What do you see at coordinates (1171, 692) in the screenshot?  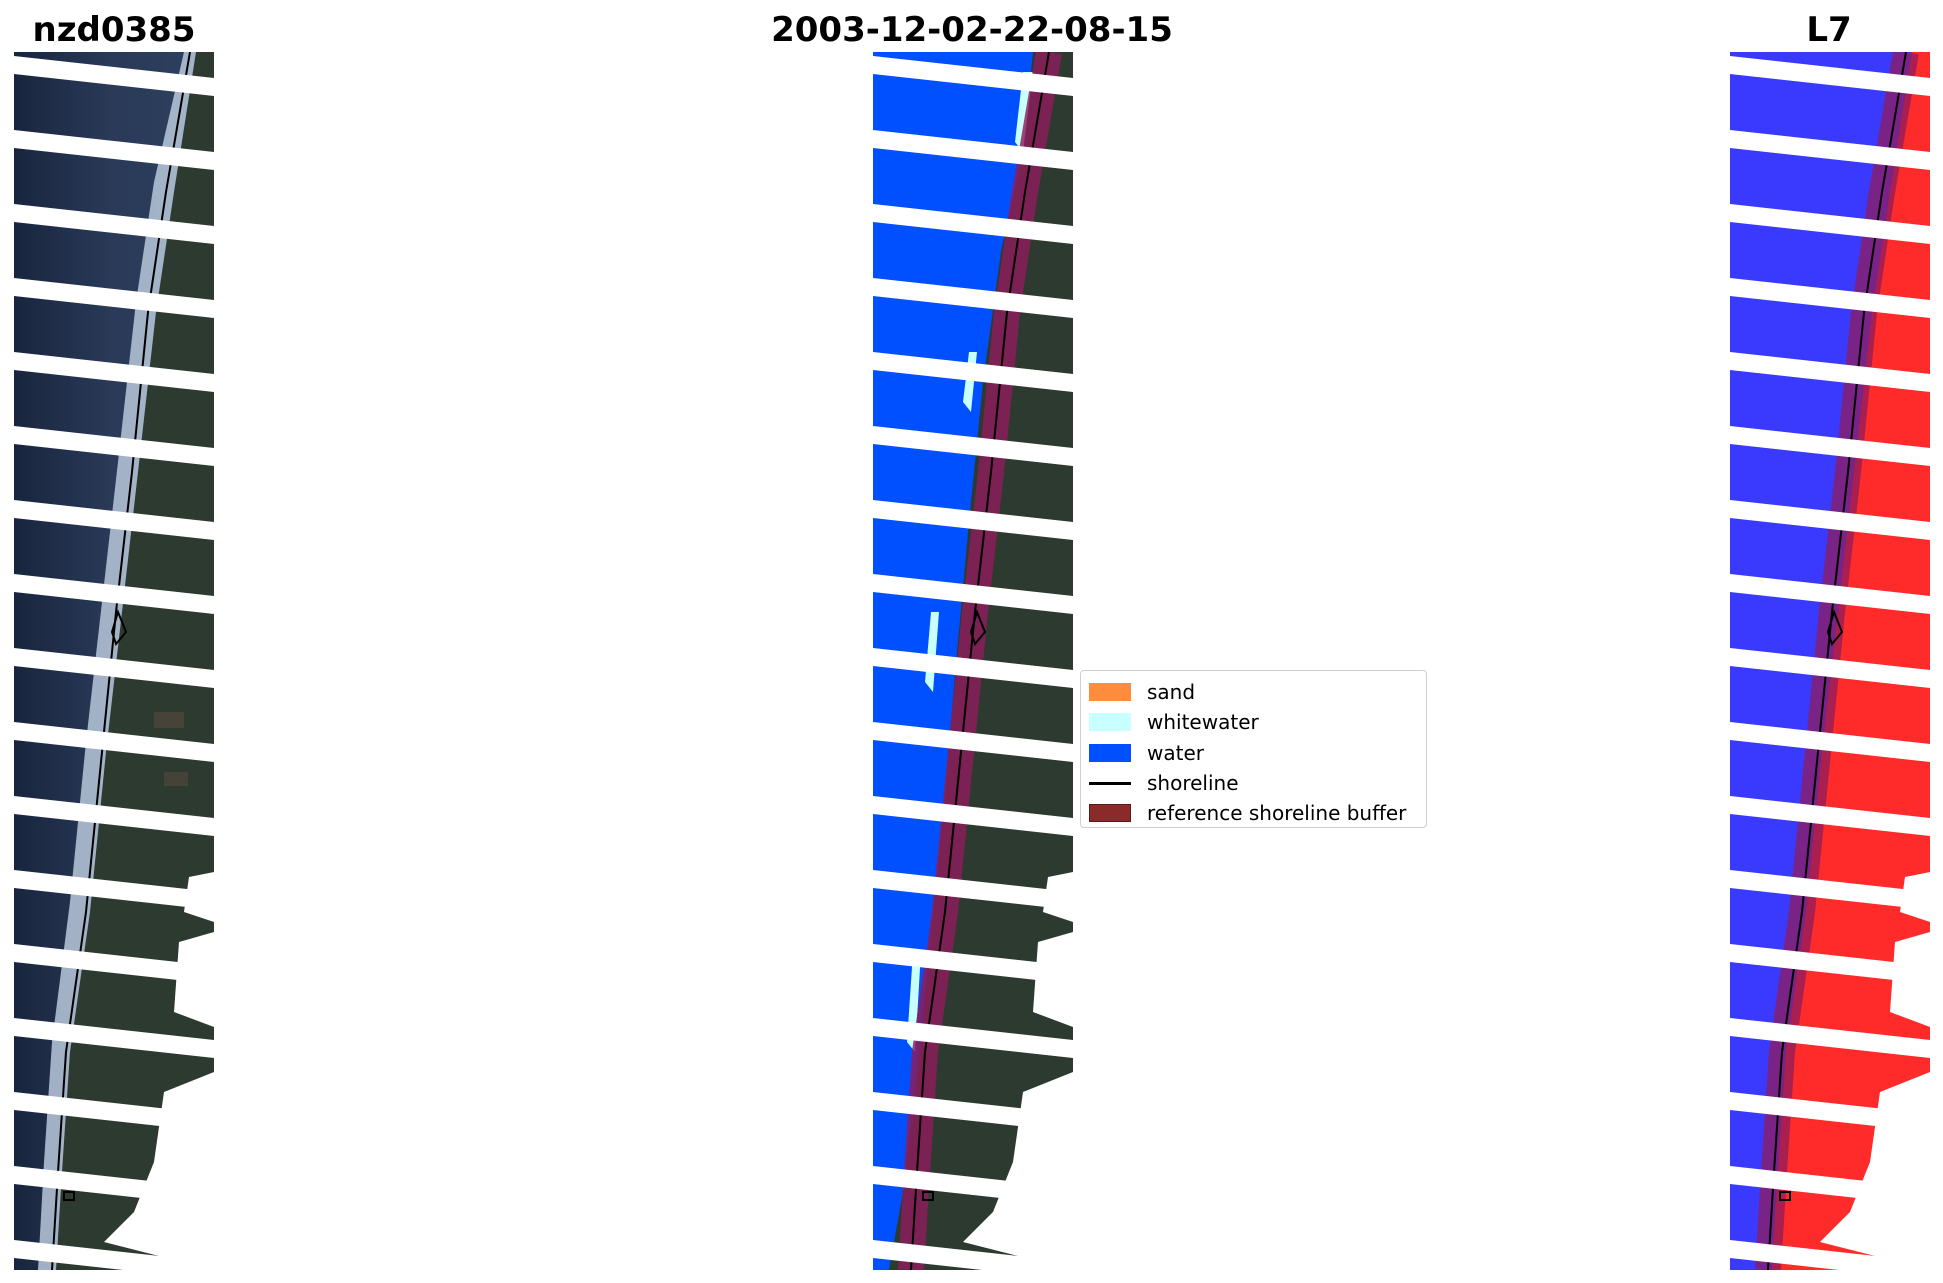 I see `legend-label: sand` at bounding box center [1171, 692].